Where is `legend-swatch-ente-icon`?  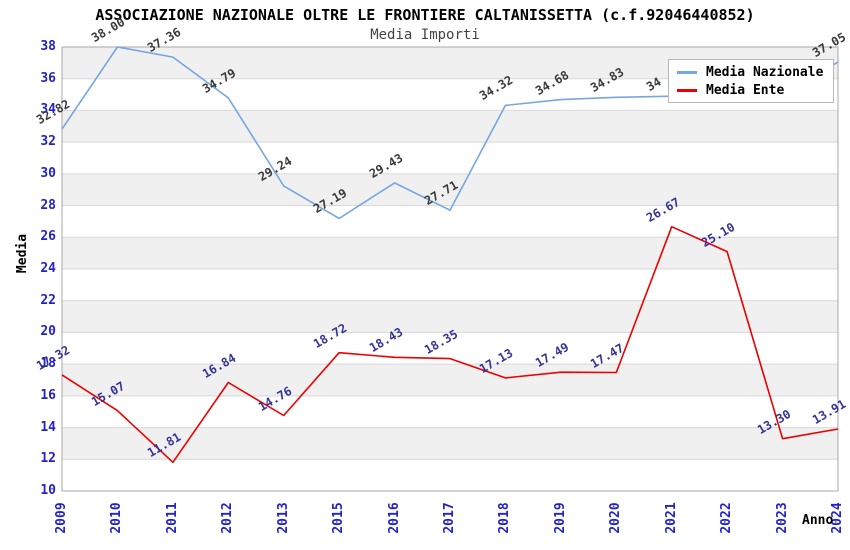
legend-swatch-ente-icon is located at coordinates (687, 90).